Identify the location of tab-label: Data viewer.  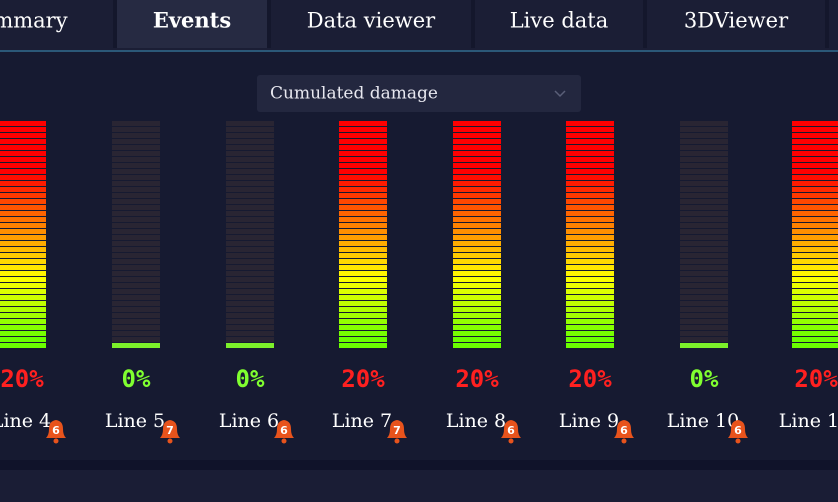
(371, 21).